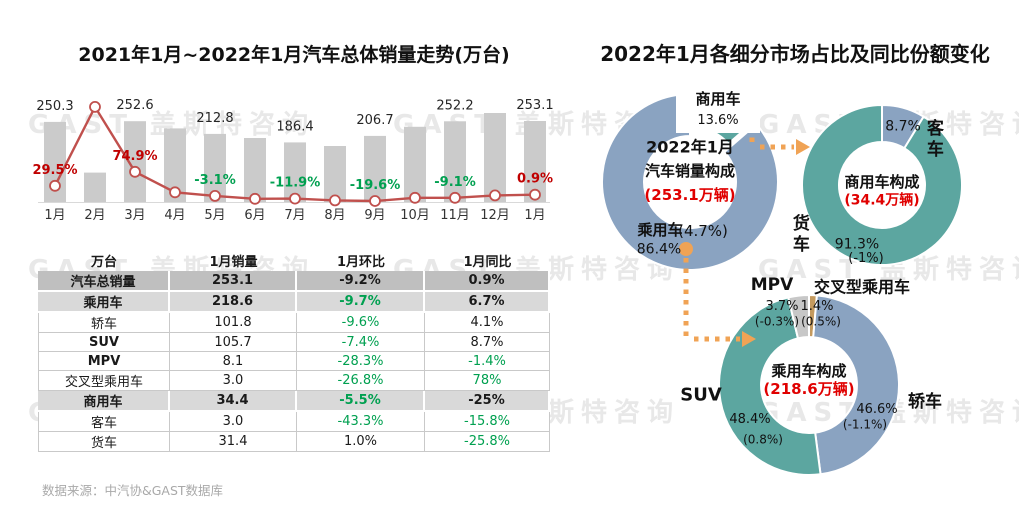 This screenshot has width=1019, height=509. What do you see at coordinates (135, 171) in the screenshot?
I see `line-marker-3月-2` at bounding box center [135, 171].